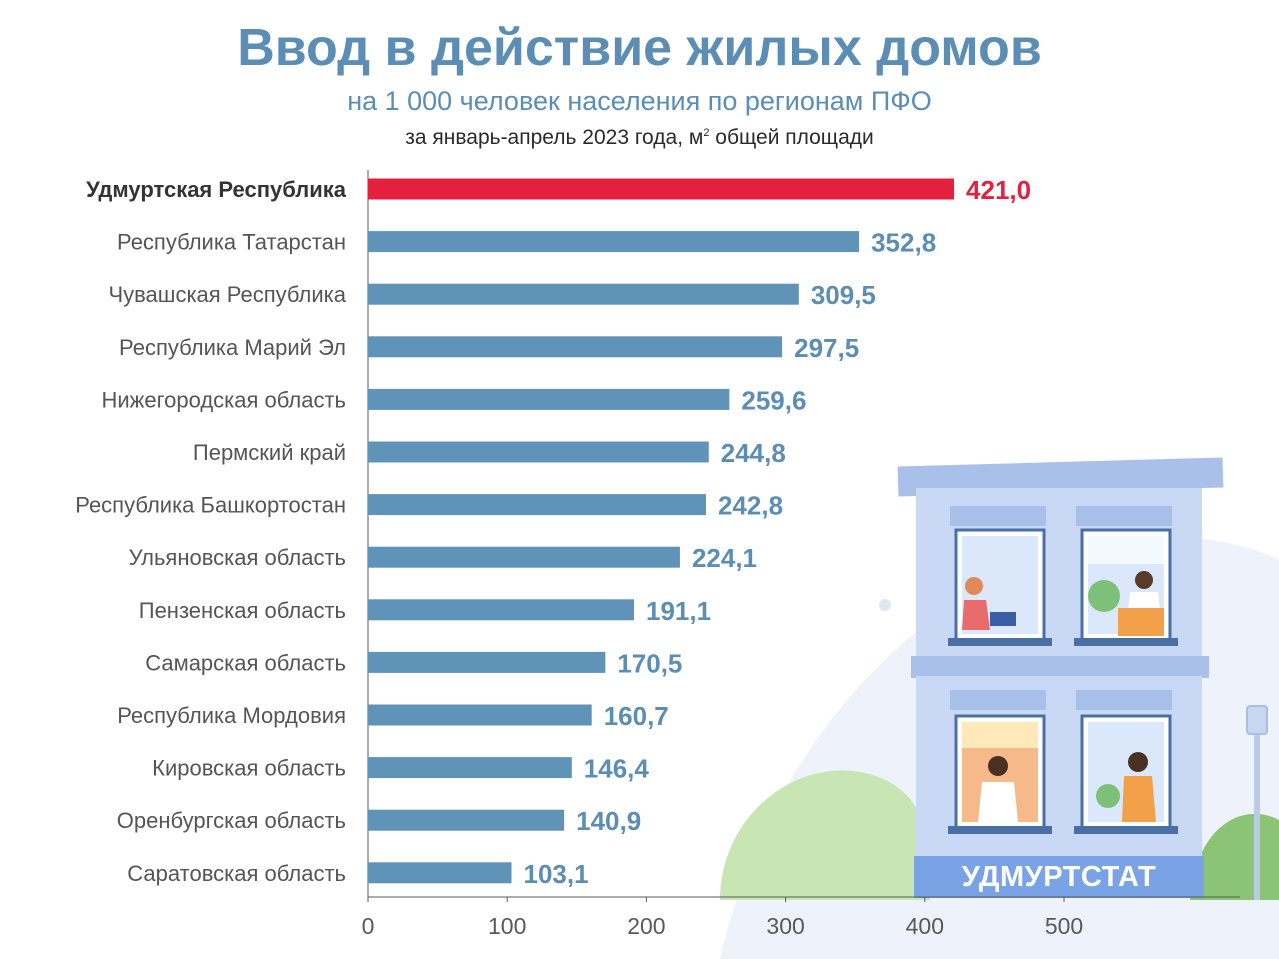  I want to click on value-label: 309,5, so click(843, 295).